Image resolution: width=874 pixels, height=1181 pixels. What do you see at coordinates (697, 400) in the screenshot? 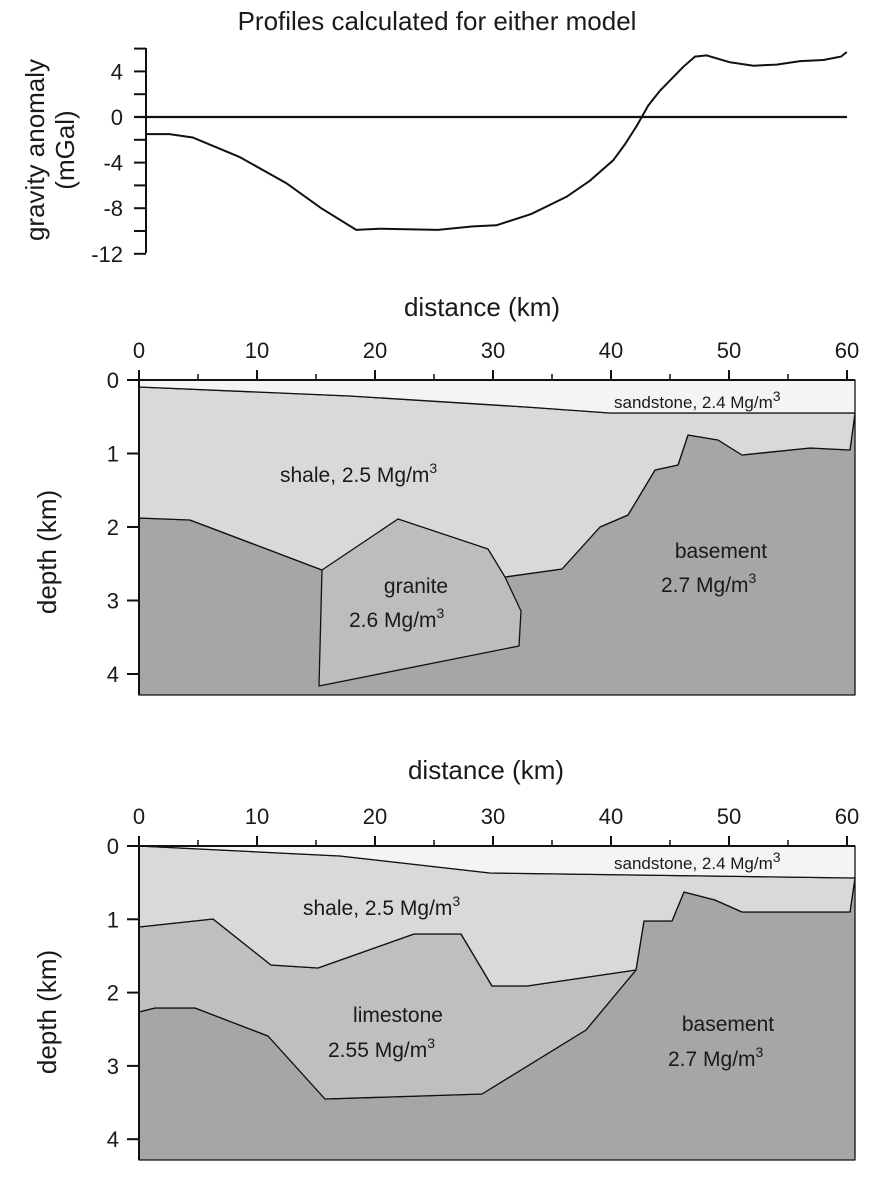
I see `model1-sandstone-label: sandstone, 2.4 Mg/m3` at bounding box center [697, 400].